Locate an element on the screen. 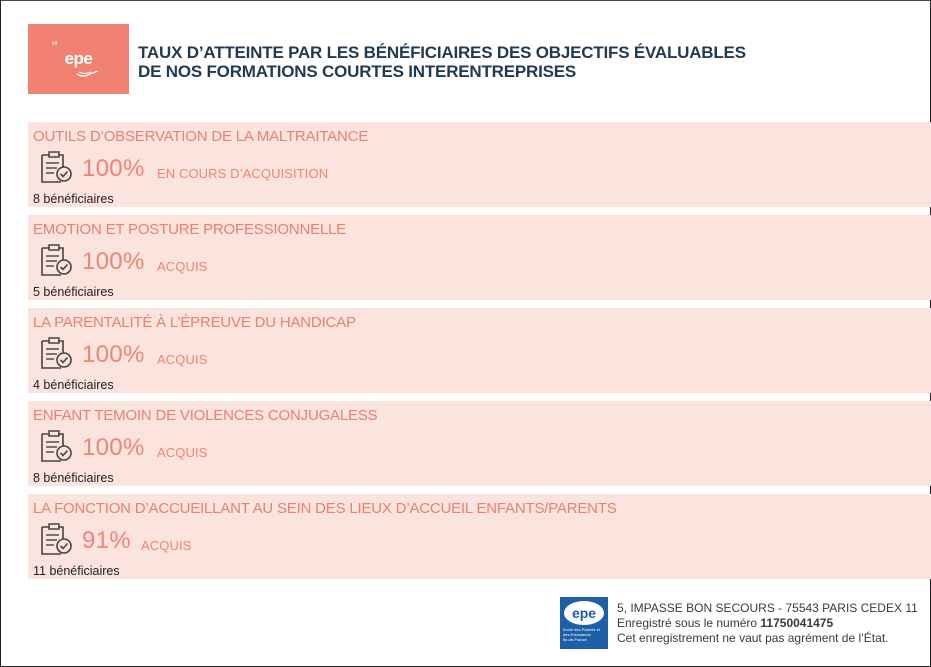 Image resolution: width=931 pixels, height=667 pixels. row-title: LA PARENTALITÉ À L’ÉPREUVE DU HANDICAP is located at coordinates (194, 322).